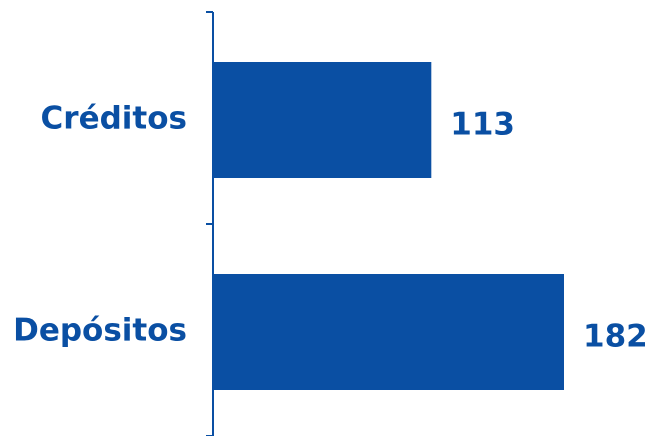 The height and width of the screenshot is (436, 651). Describe the element at coordinates (615, 337) in the screenshot. I see `data-label: 182` at that location.